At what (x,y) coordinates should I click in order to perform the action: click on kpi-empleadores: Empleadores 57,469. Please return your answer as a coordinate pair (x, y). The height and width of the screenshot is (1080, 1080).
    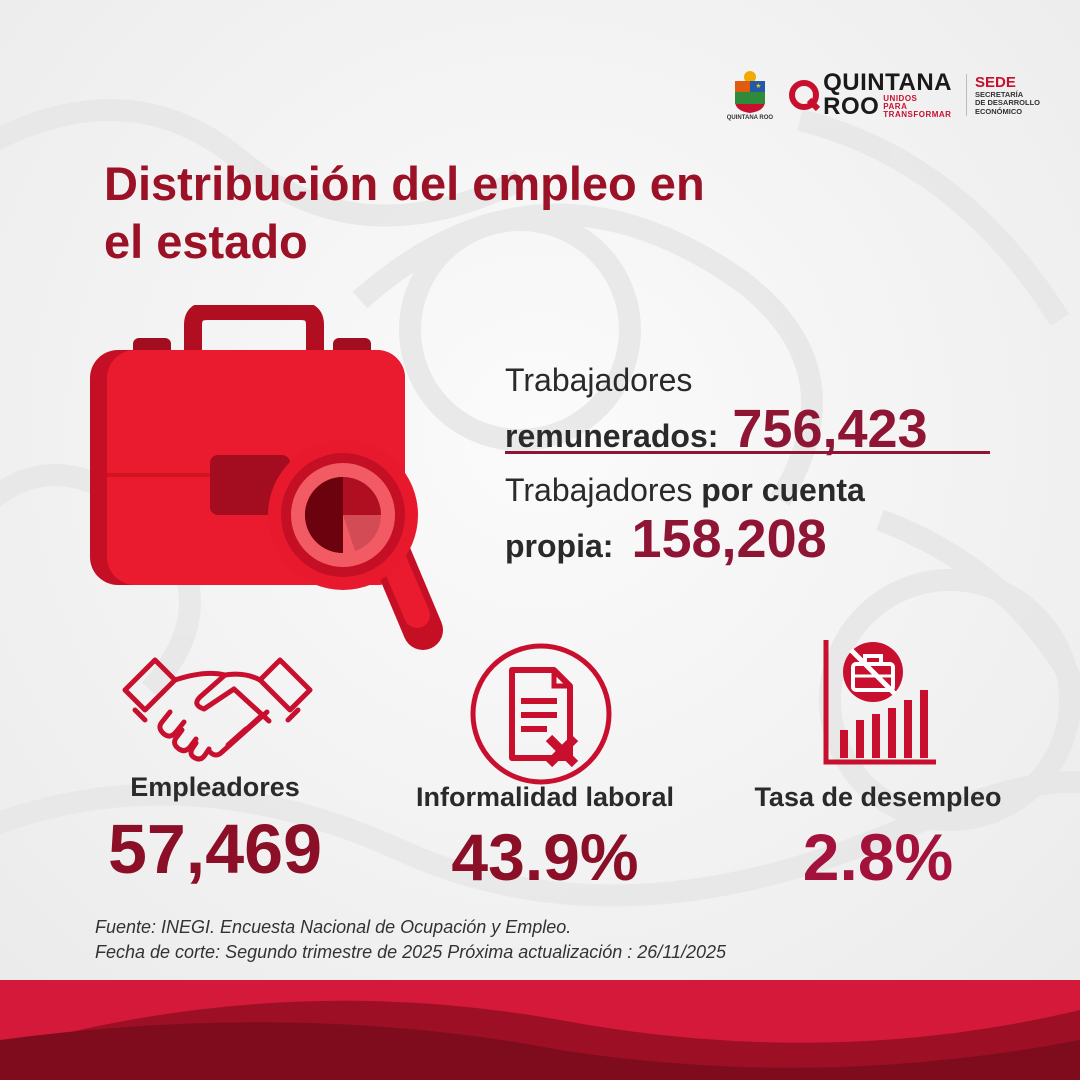
    Looking at the image, I should click on (215, 830).